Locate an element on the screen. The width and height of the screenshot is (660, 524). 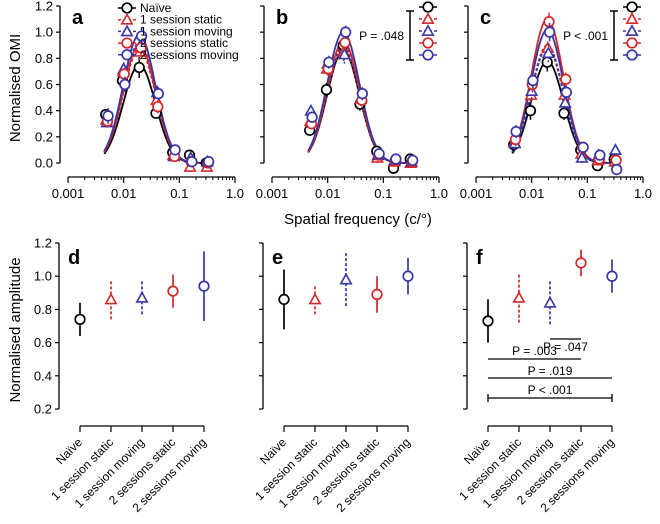
legend-label: 1 session static is located at coordinates (181, 20).